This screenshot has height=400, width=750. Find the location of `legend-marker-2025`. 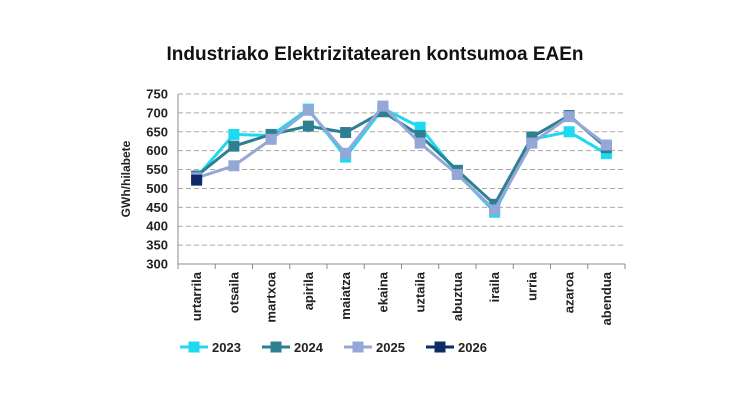

legend-marker-2025 is located at coordinates (358, 347).